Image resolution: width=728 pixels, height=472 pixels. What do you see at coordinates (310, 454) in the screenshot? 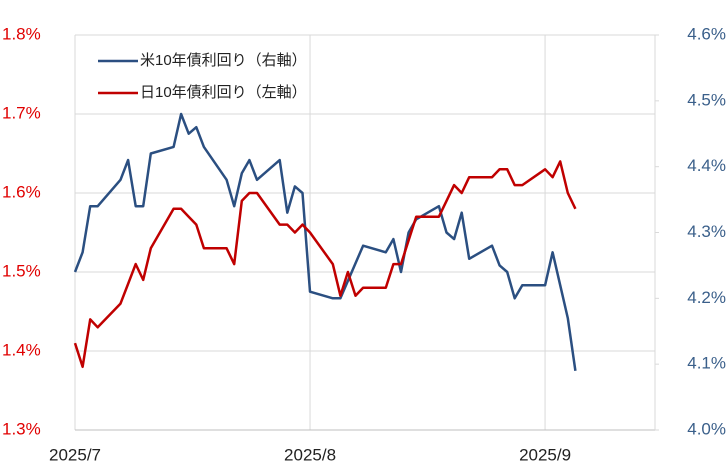
I see `x-tick-label: 2025/8` at bounding box center [310, 454].